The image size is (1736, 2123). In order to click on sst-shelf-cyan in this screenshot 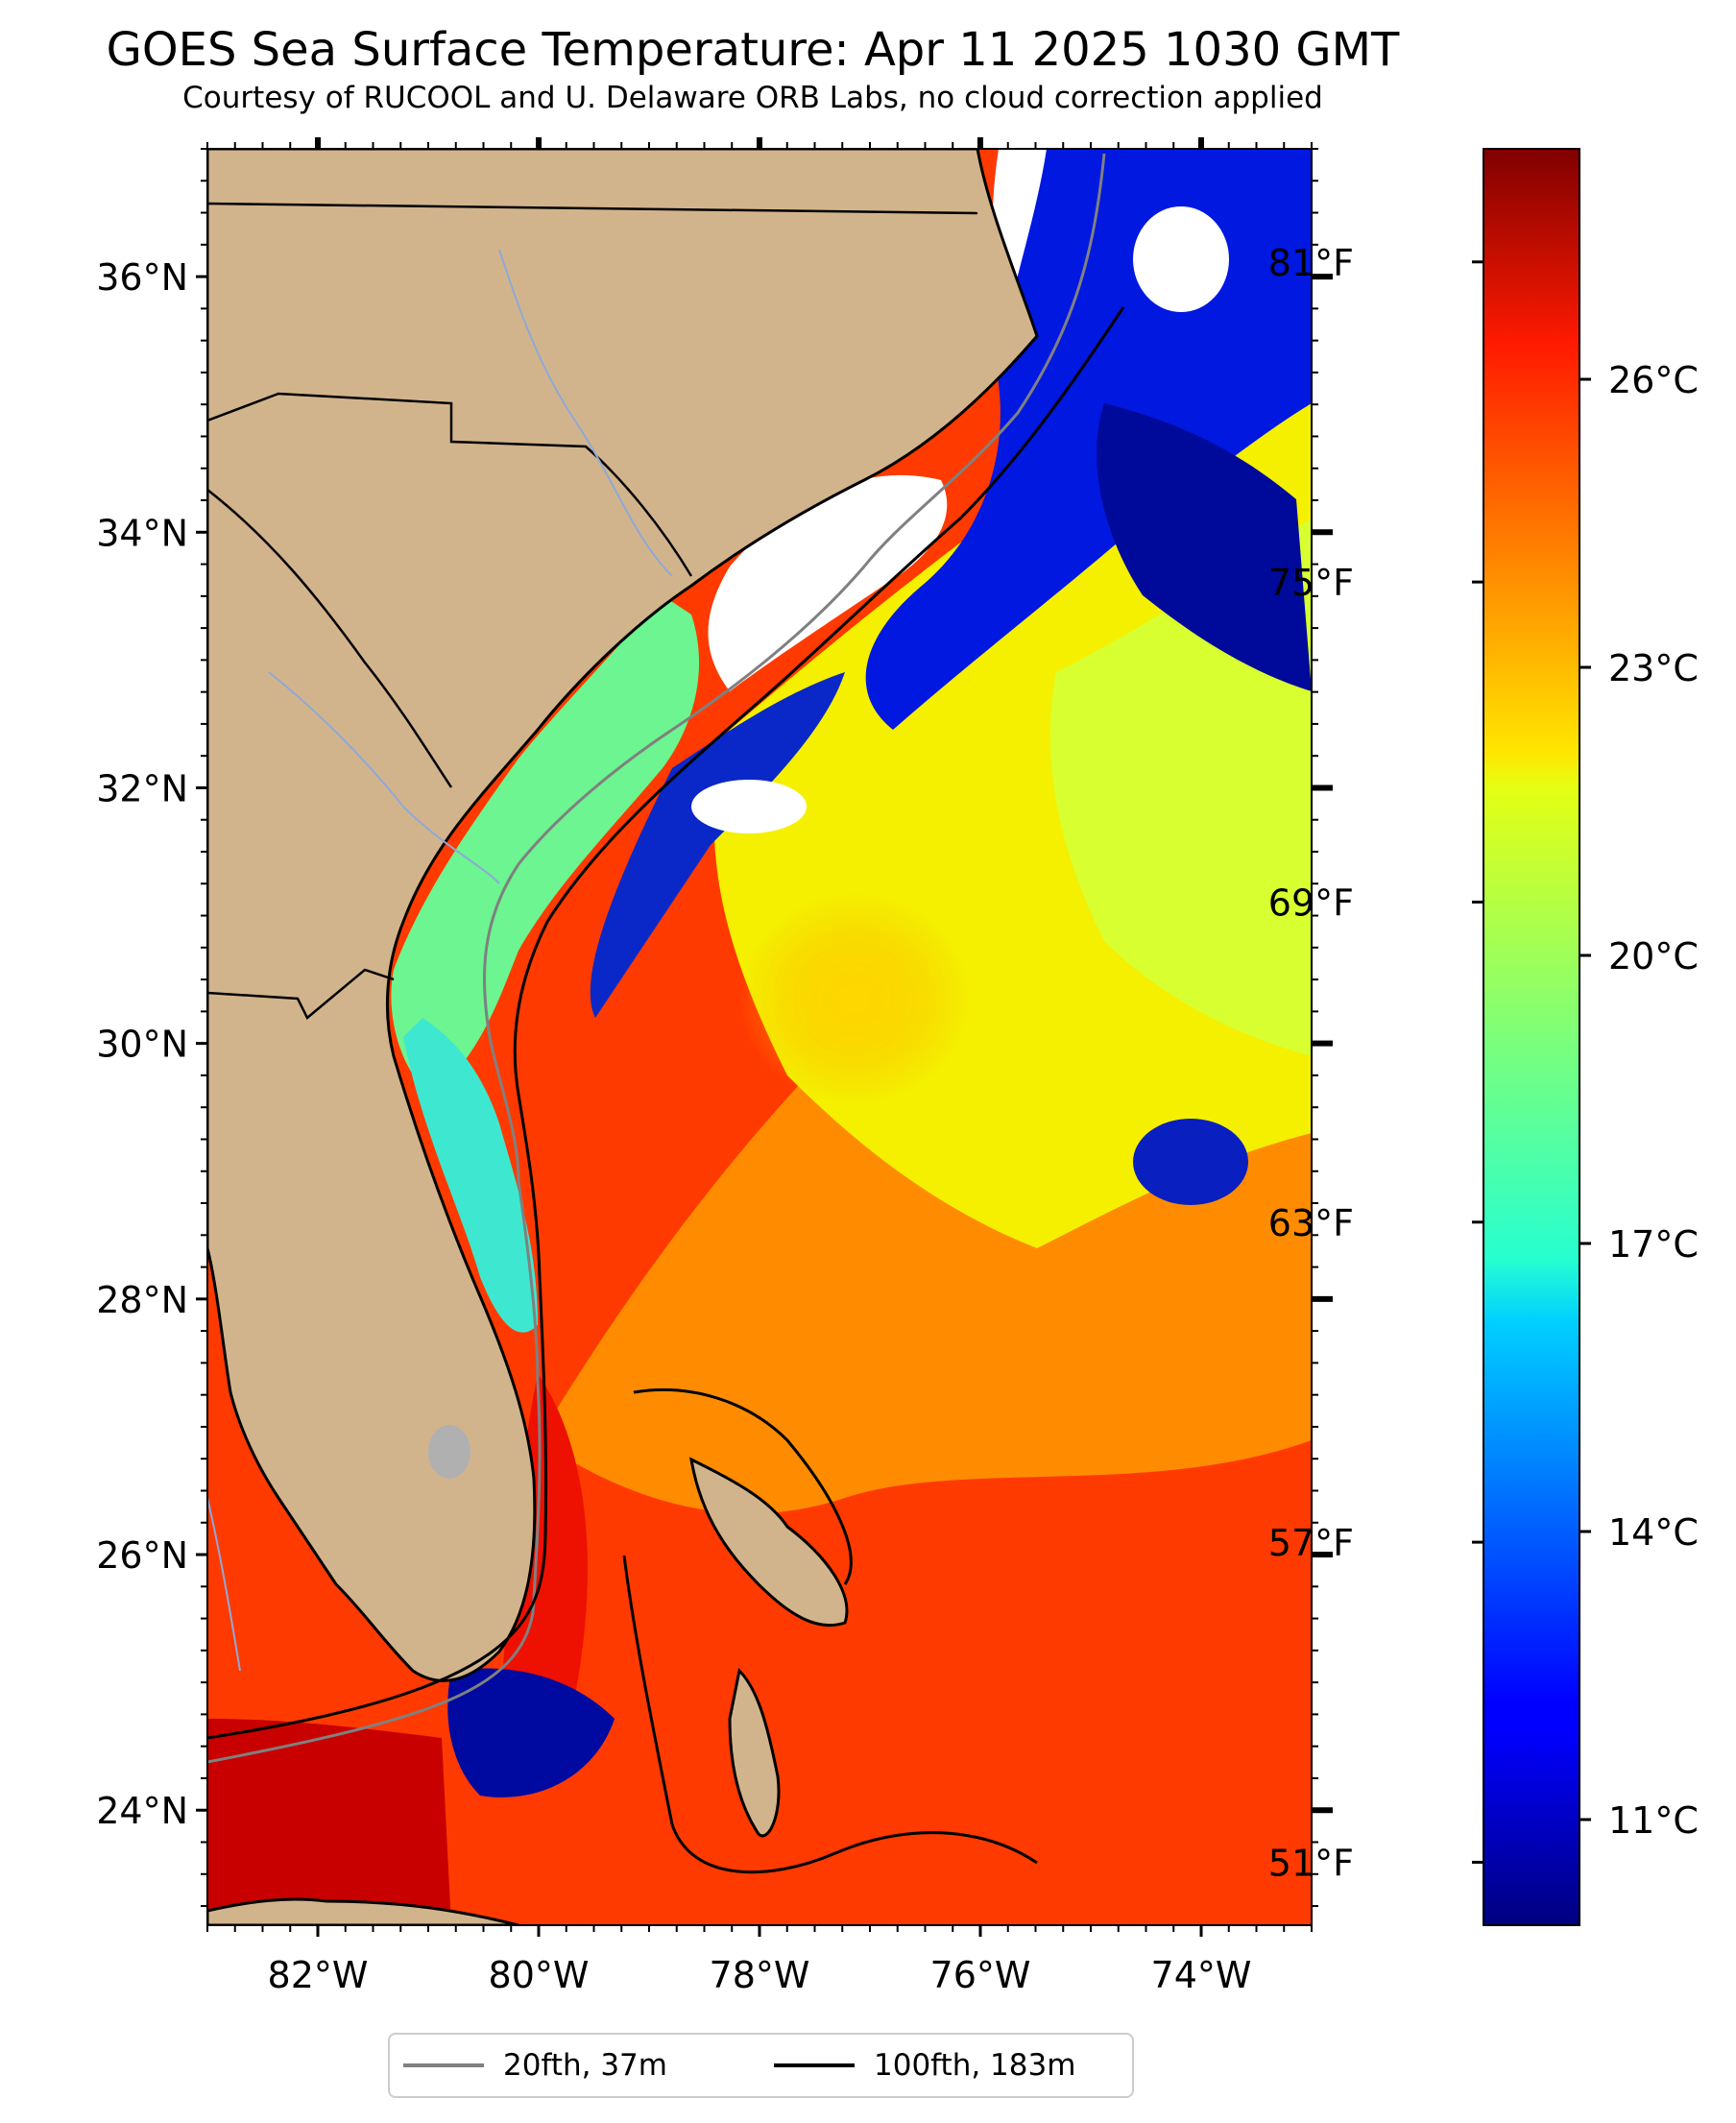, I will do `click(470, 1175)`.